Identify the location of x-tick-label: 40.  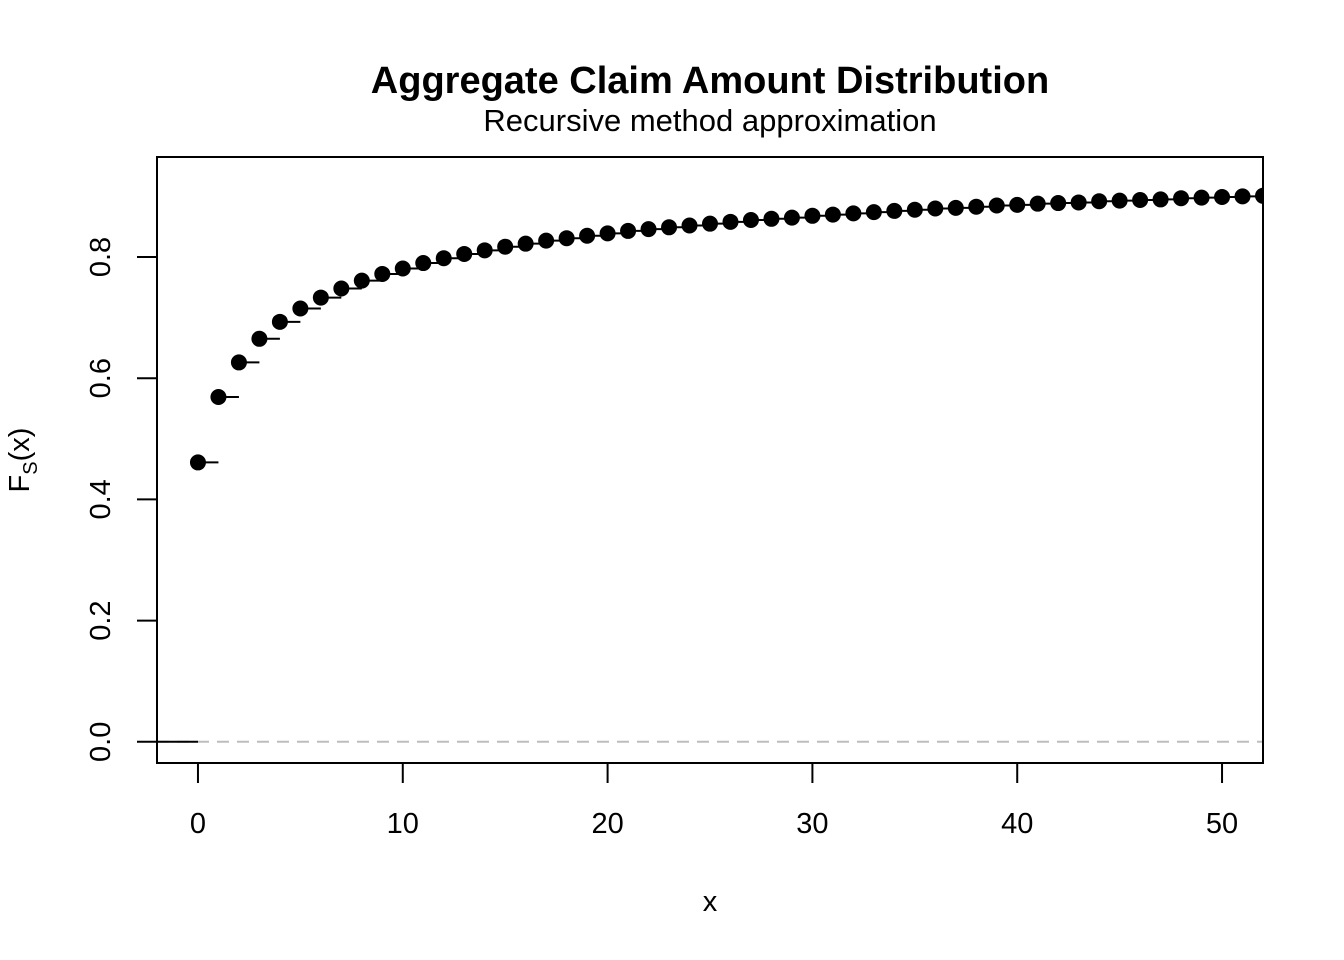
(1017, 824).